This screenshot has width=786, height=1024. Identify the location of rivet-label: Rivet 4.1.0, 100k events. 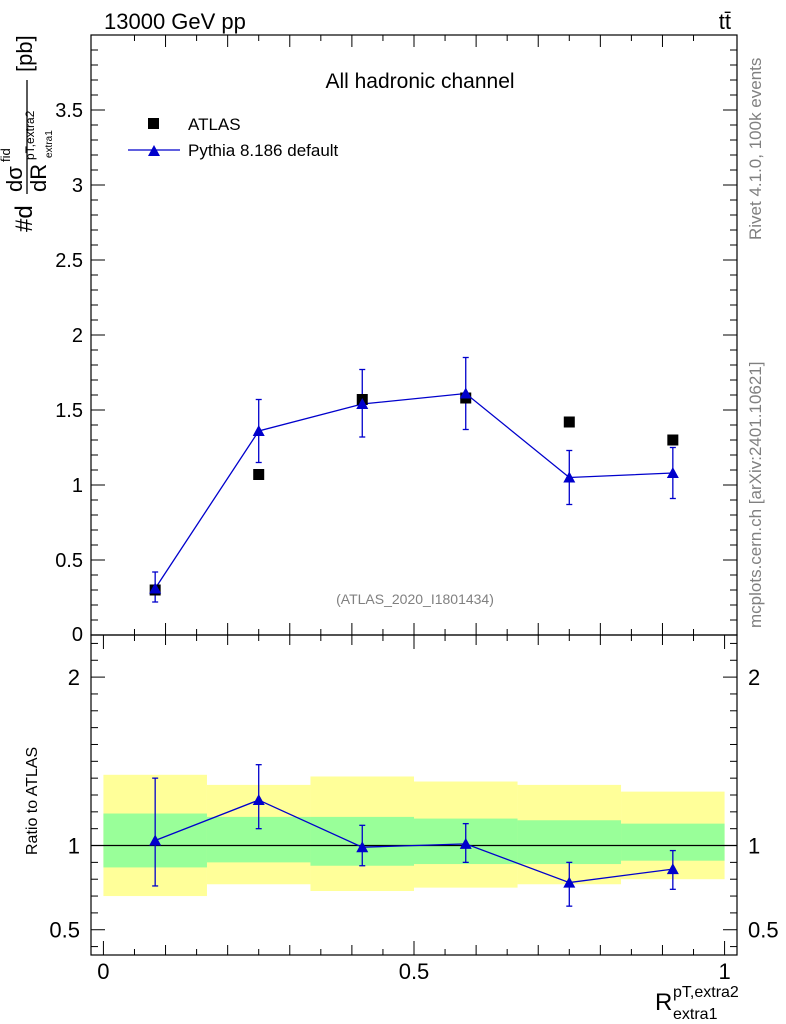
(755, 149).